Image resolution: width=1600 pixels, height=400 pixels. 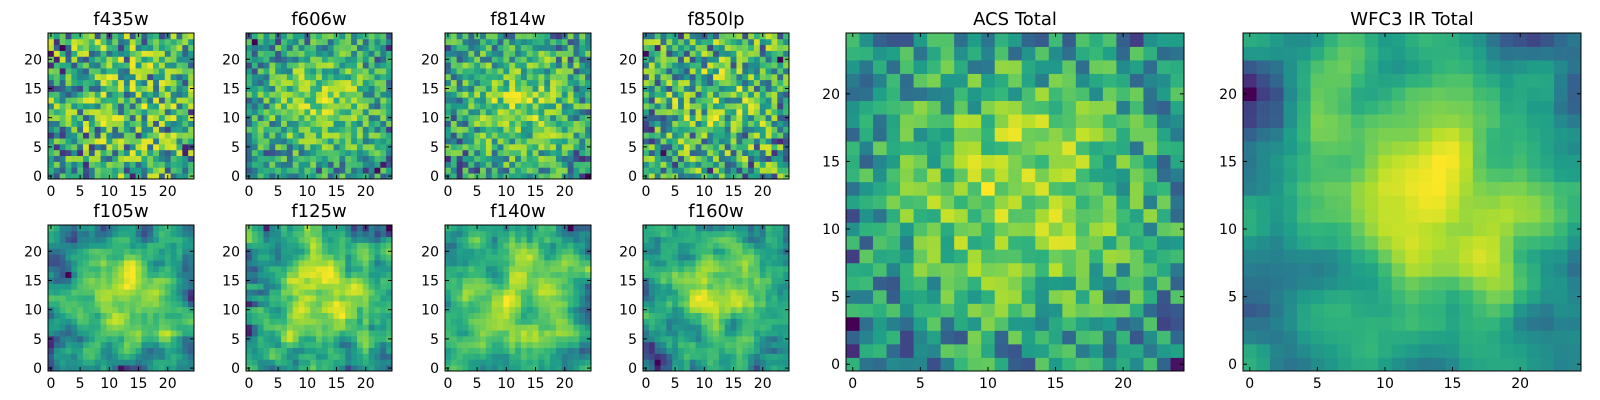 I want to click on y-tick-label: 5, so click(x=632, y=148).